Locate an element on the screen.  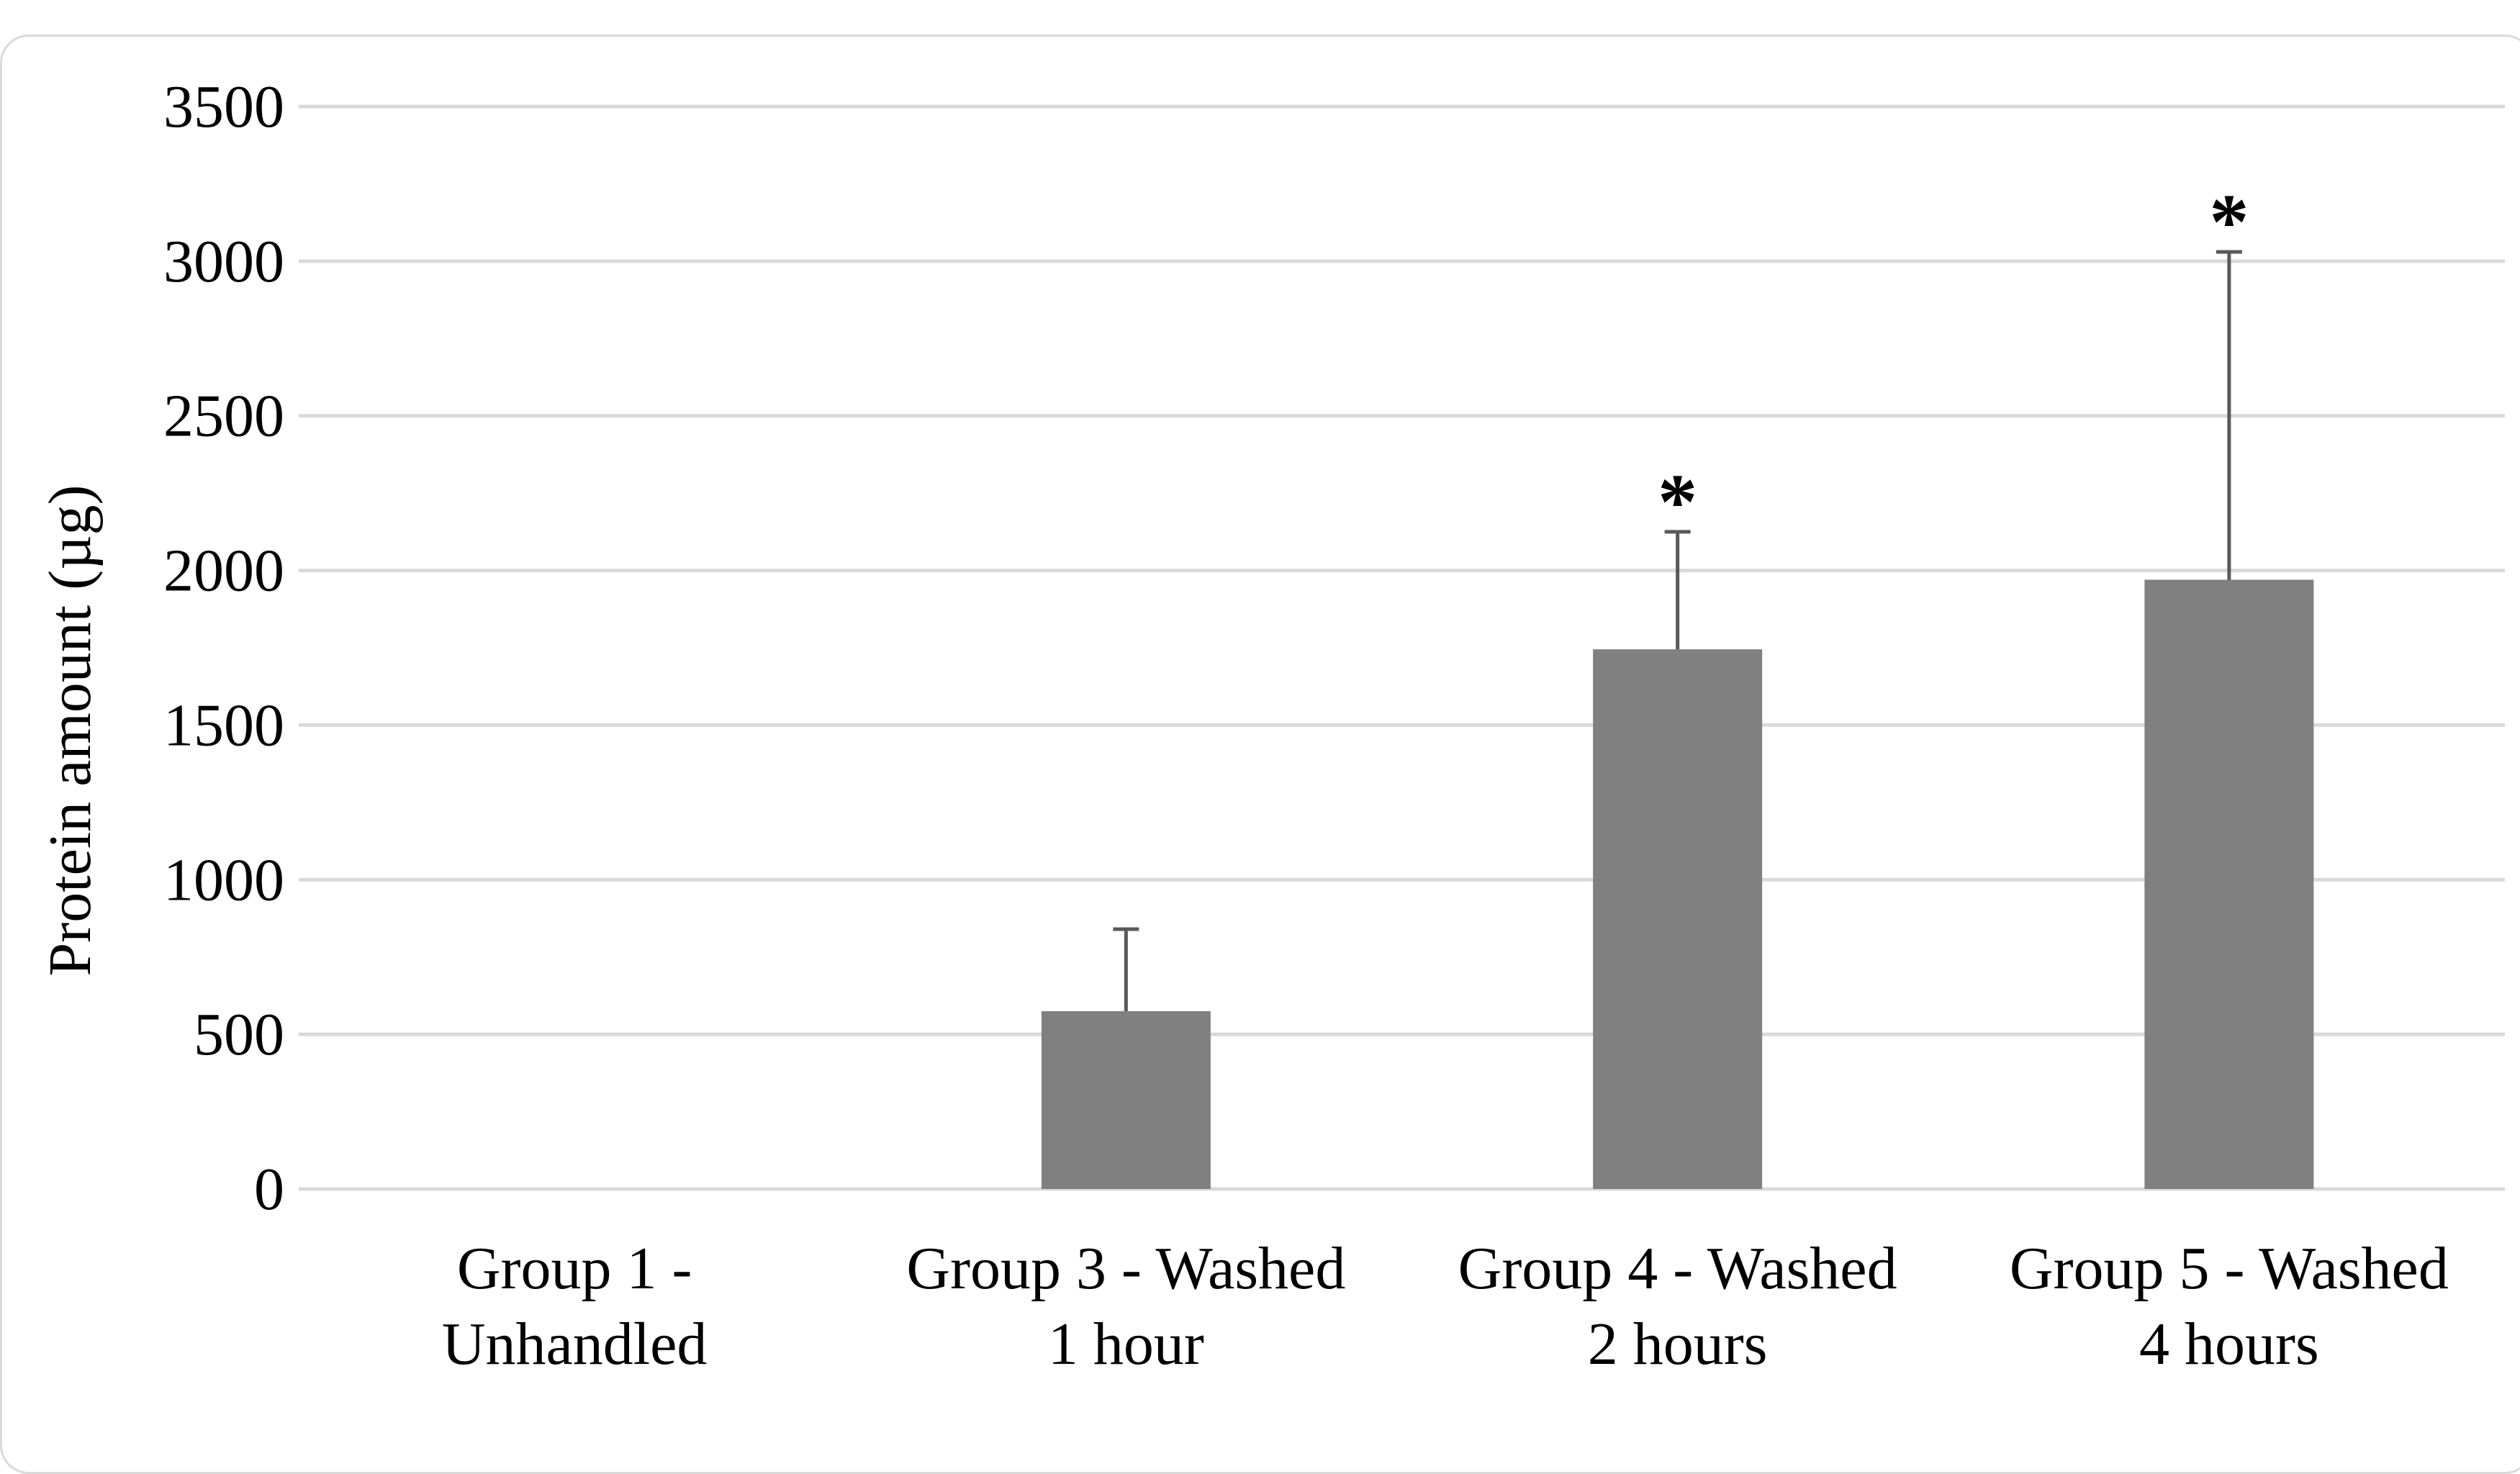
x-category-label: 1 hour is located at coordinates (1126, 1344).